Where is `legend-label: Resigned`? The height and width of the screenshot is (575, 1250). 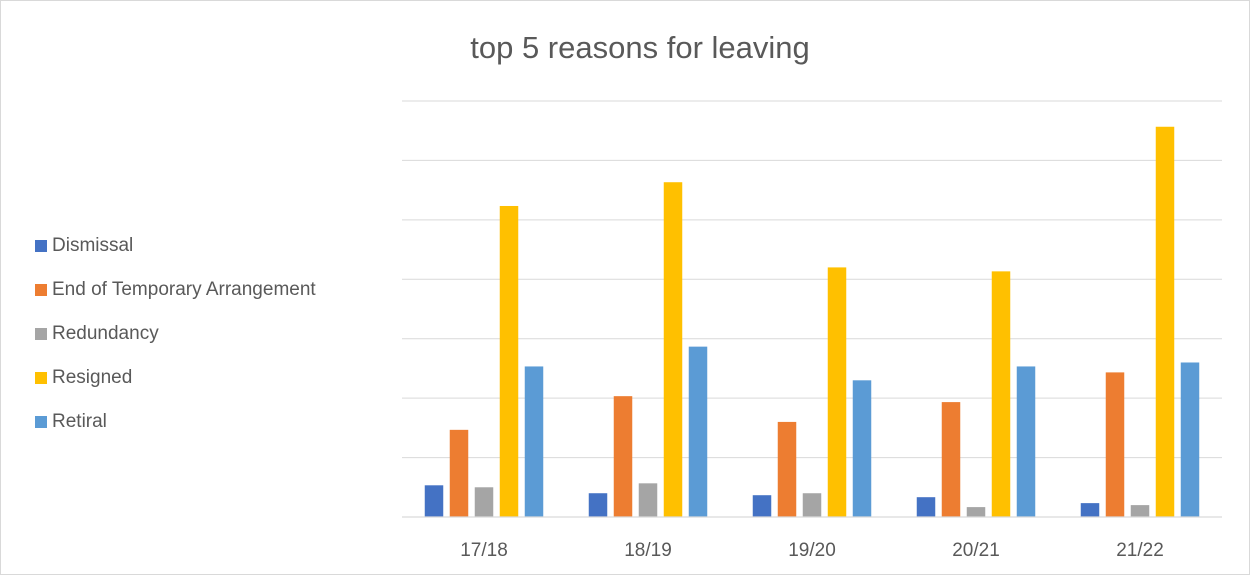 legend-label: Resigned is located at coordinates (92, 377).